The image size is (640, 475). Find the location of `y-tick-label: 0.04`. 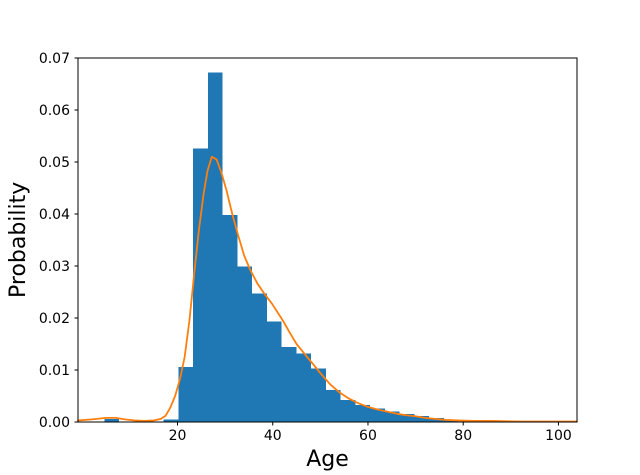

y-tick-label: 0.04 is located at coordinates (54, 215).